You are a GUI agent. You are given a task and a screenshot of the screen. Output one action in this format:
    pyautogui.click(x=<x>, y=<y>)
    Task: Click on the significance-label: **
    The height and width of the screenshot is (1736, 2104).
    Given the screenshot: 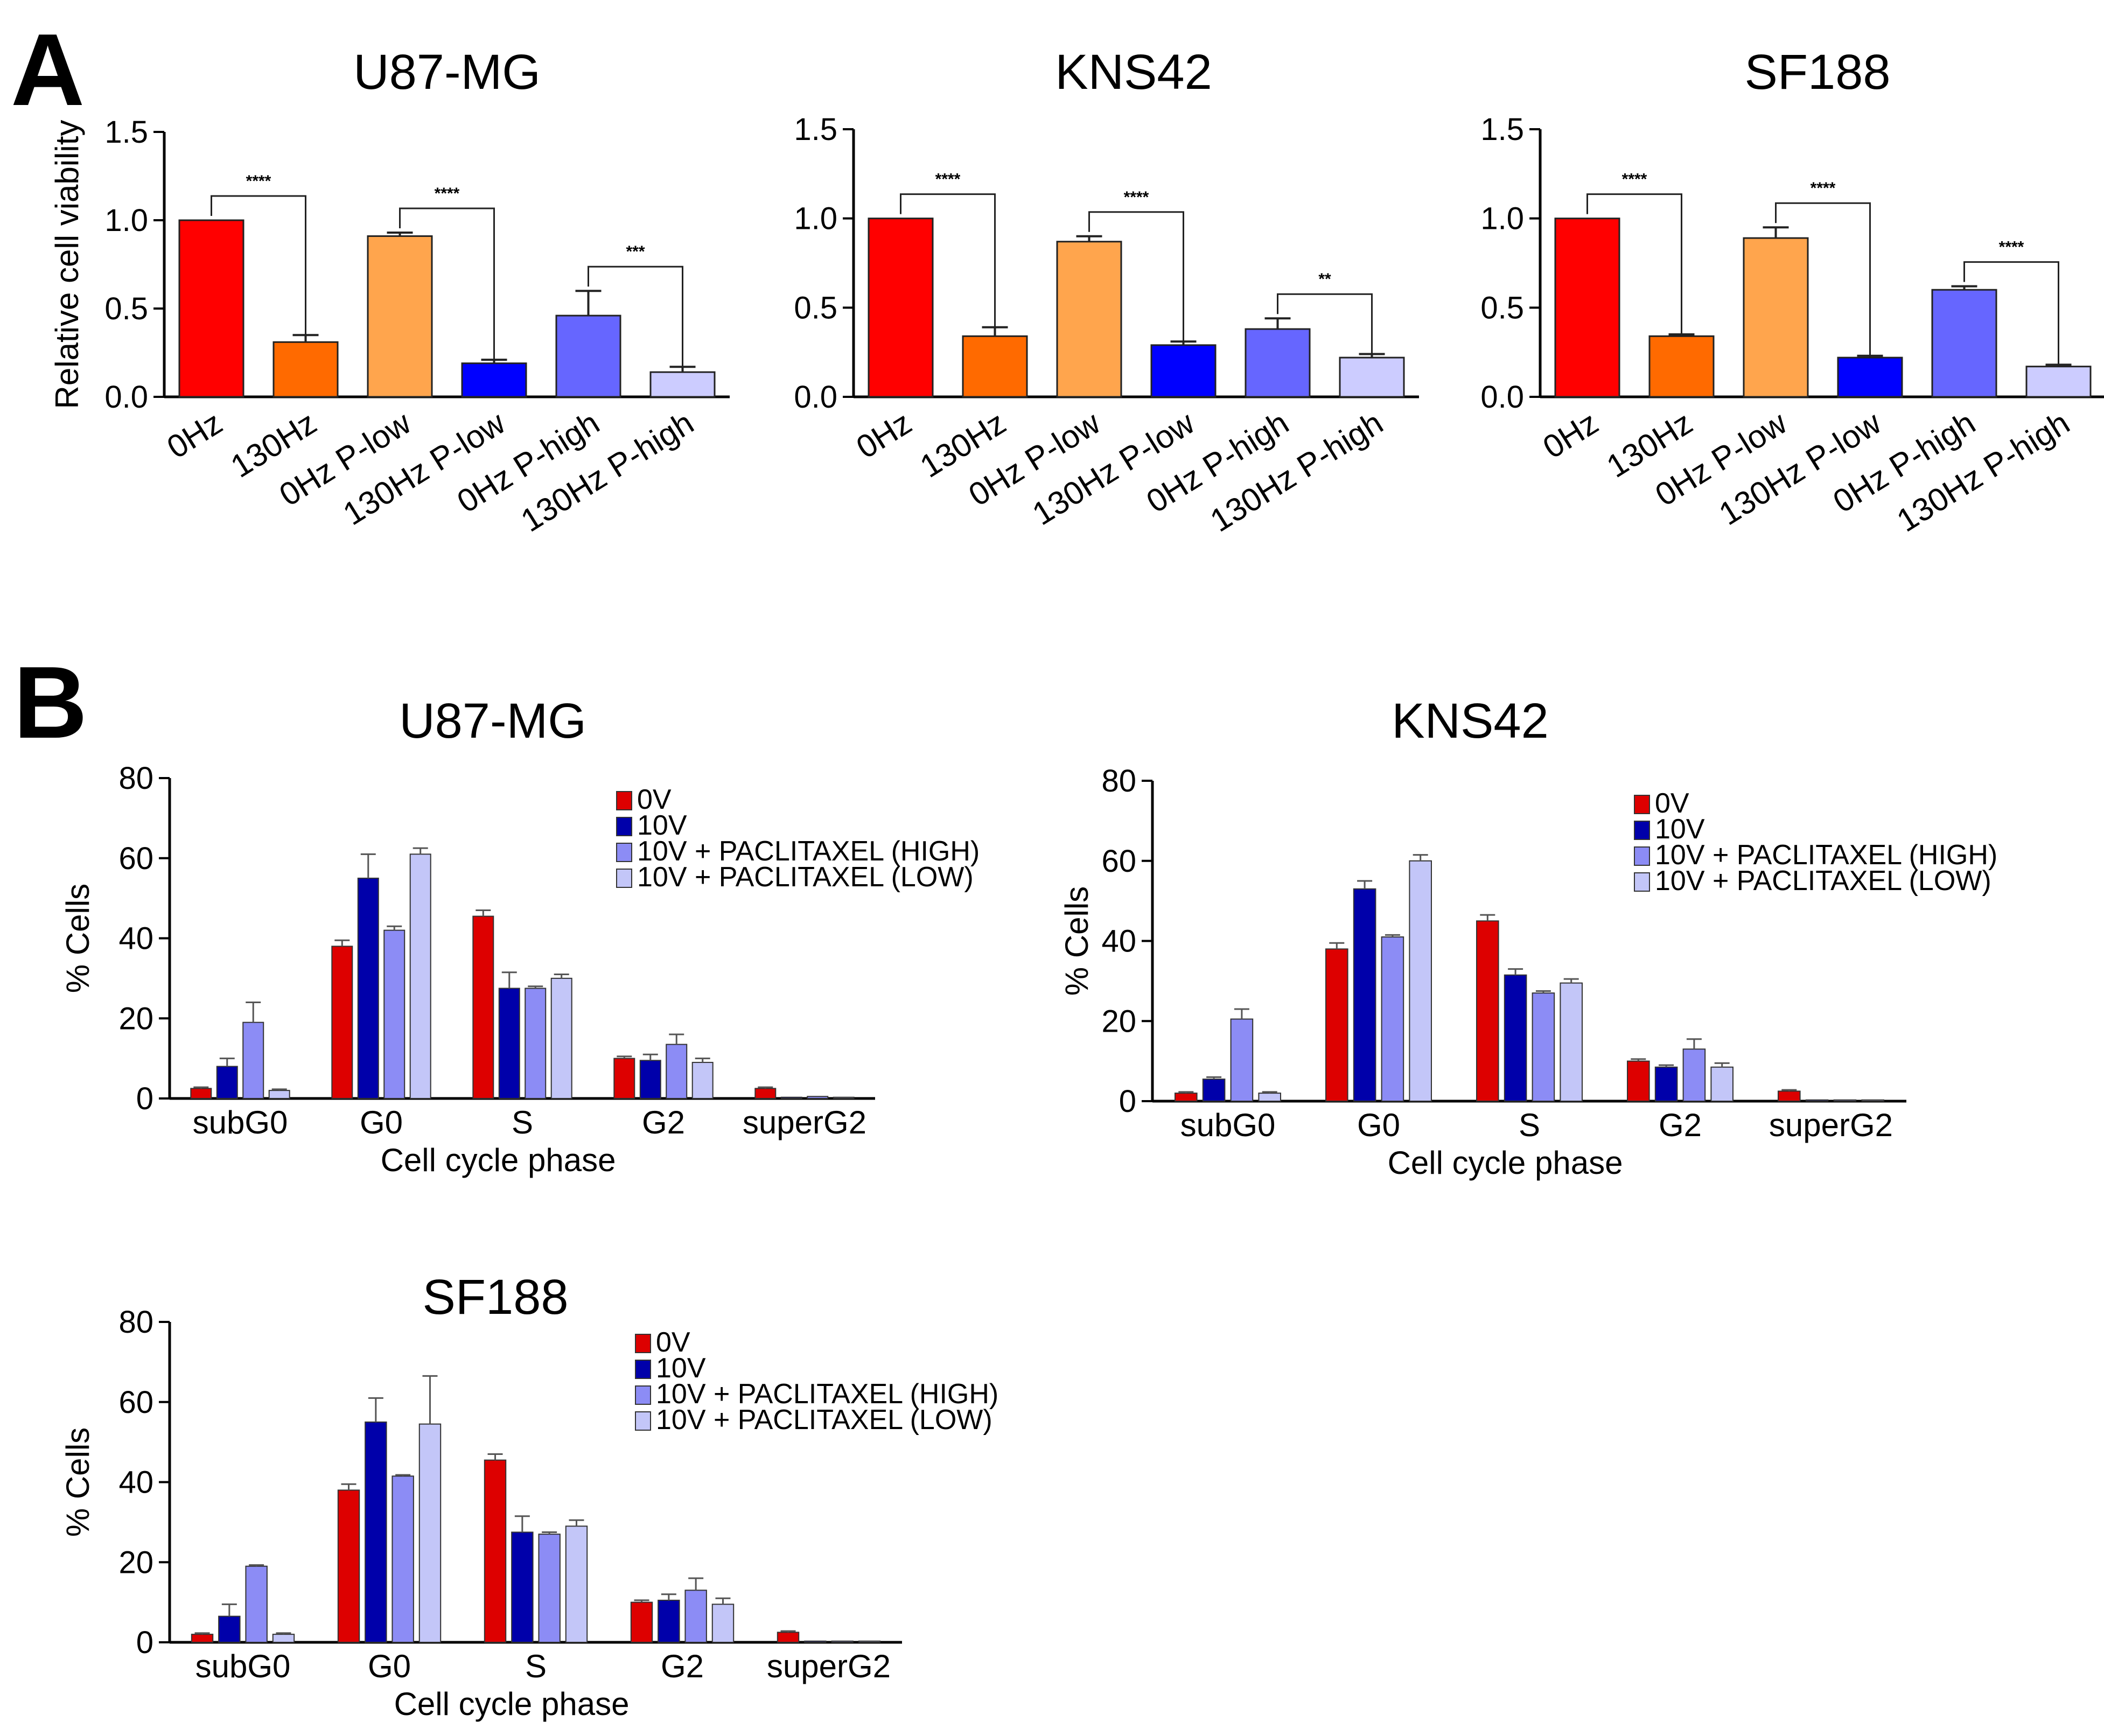 What is the action you would take?
    pyautogui.click(x=1324, y=279)
    